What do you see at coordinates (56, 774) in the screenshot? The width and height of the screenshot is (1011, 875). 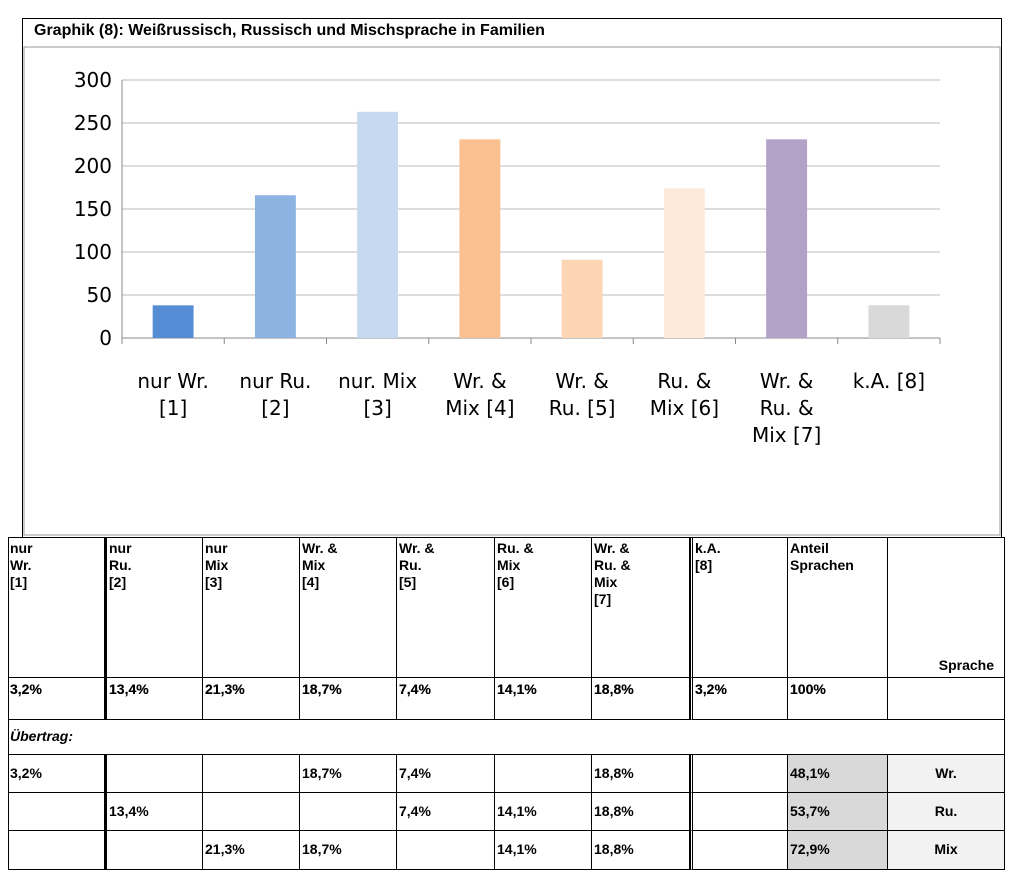 I see `row-cell: 3,2%` at bounding box center [56, 774].